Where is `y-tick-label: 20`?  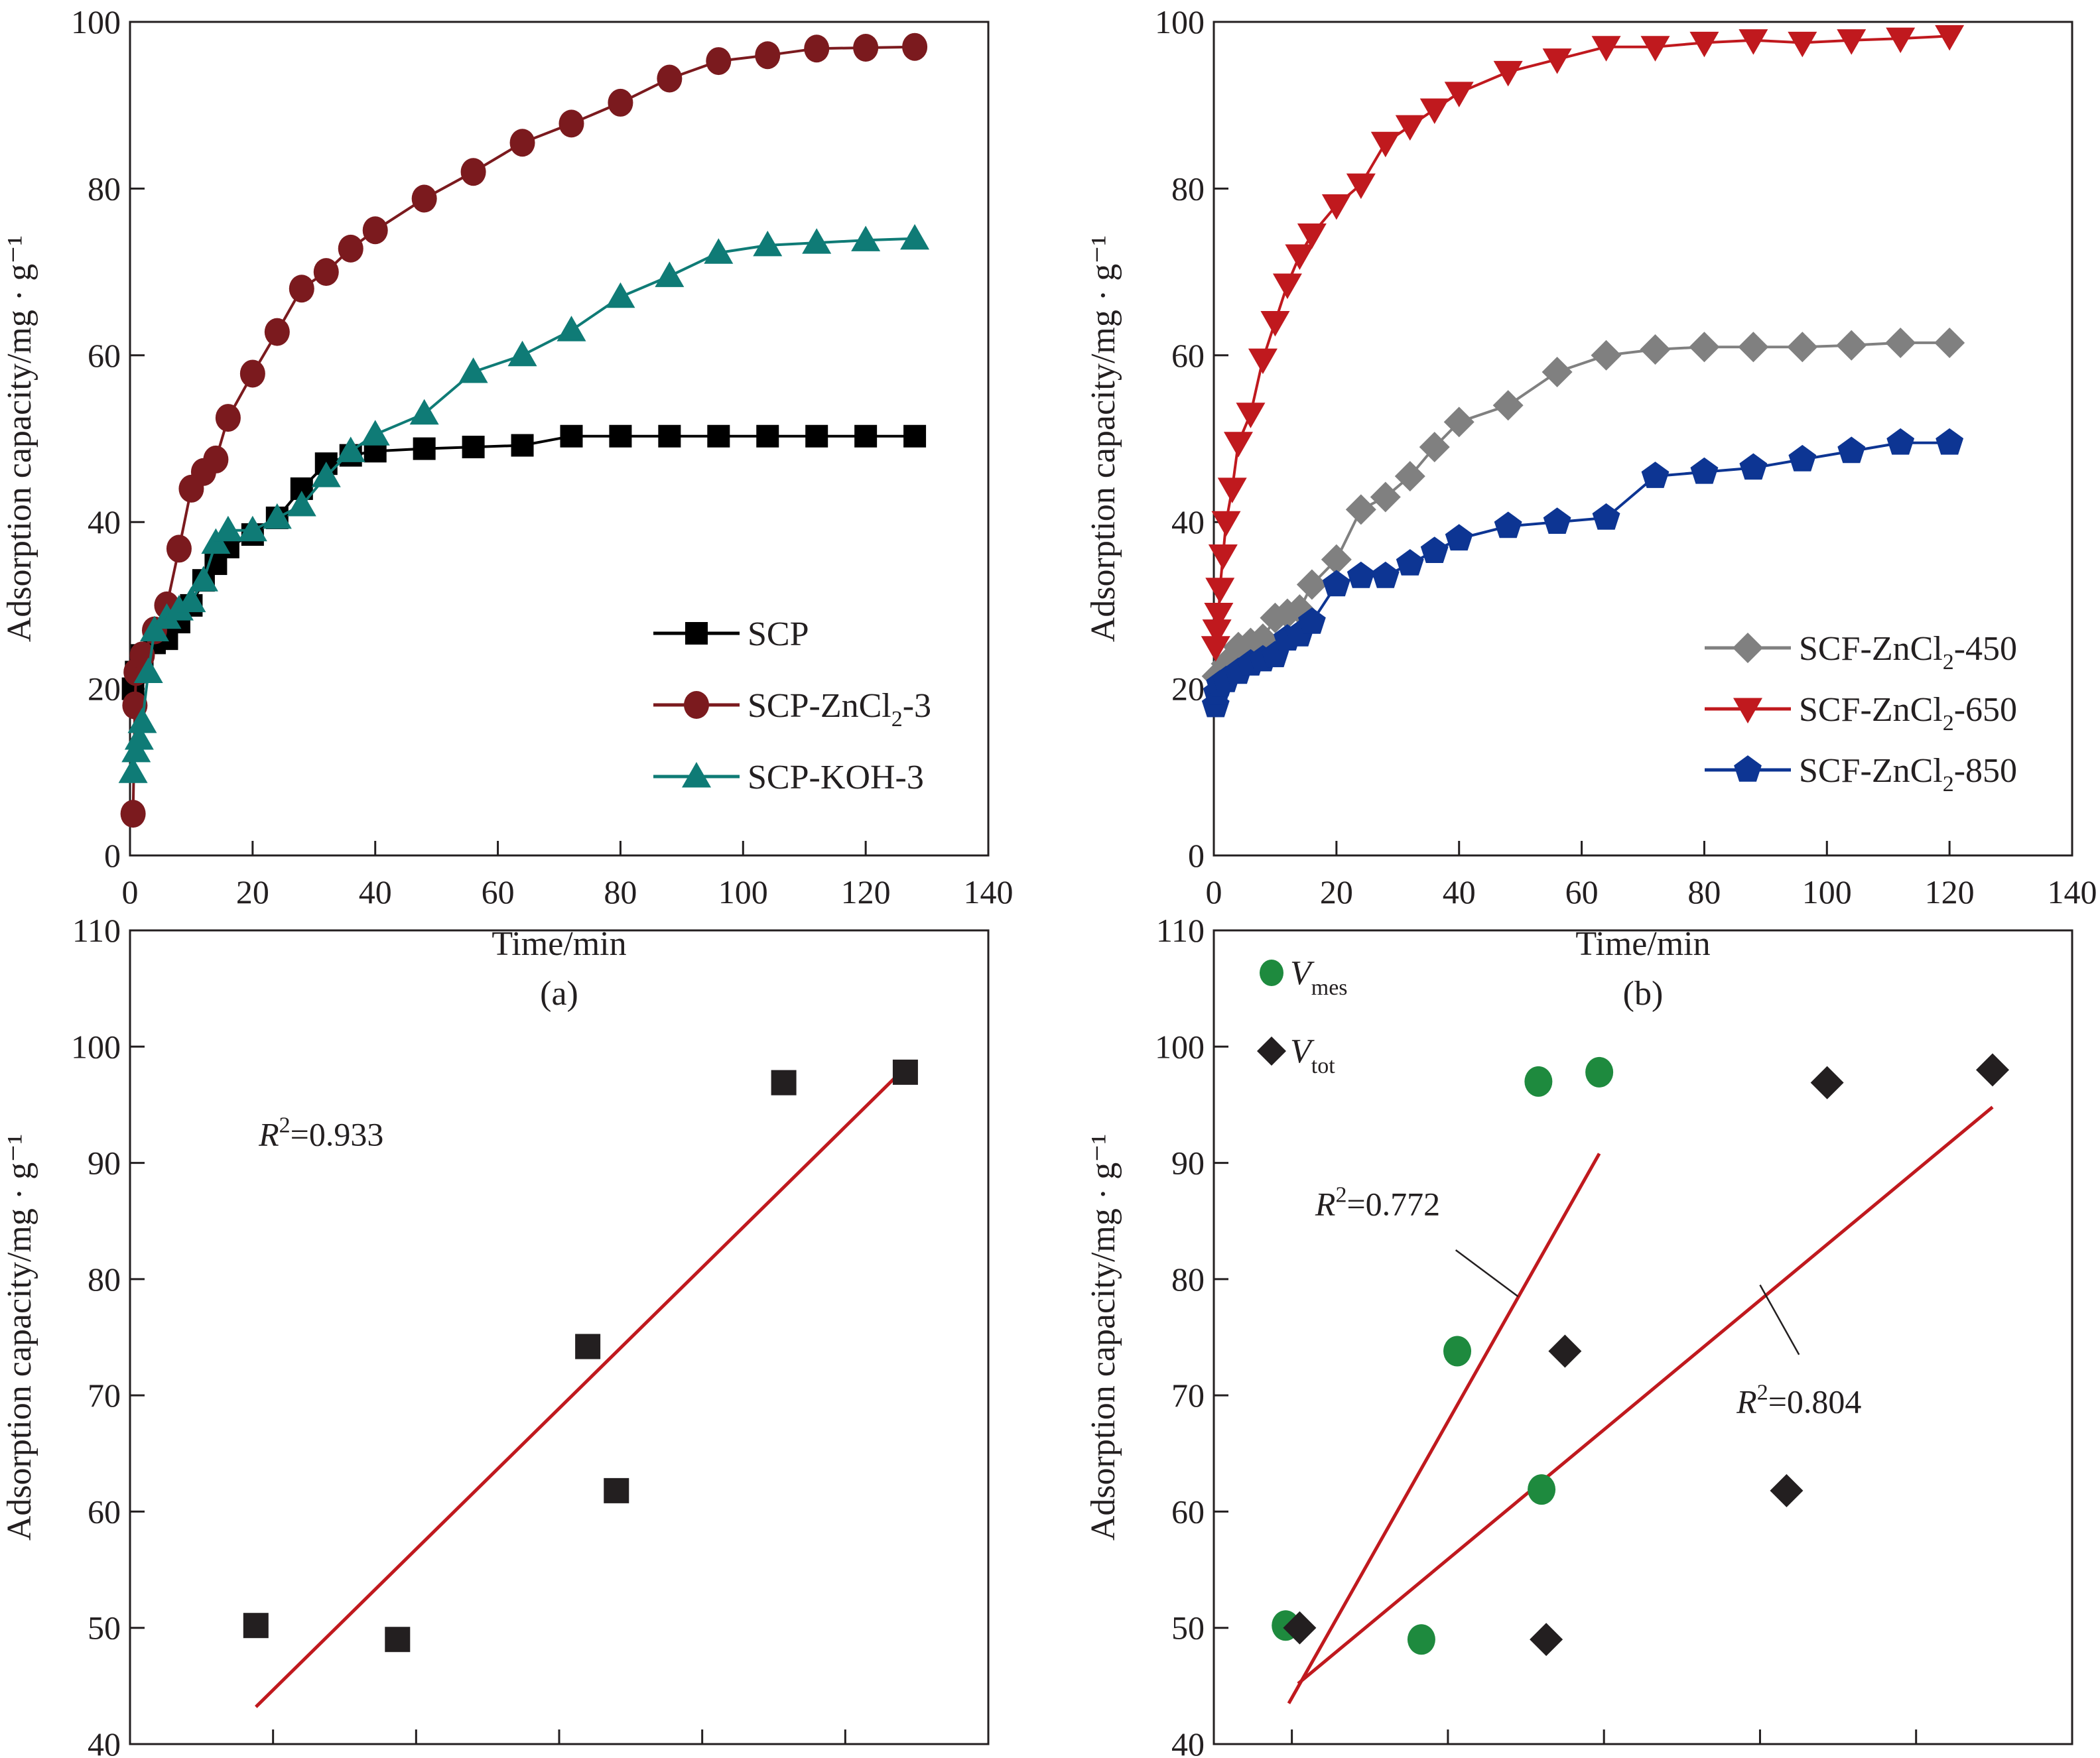 y-tick-label: 20 is located at coordinates (104, 689).